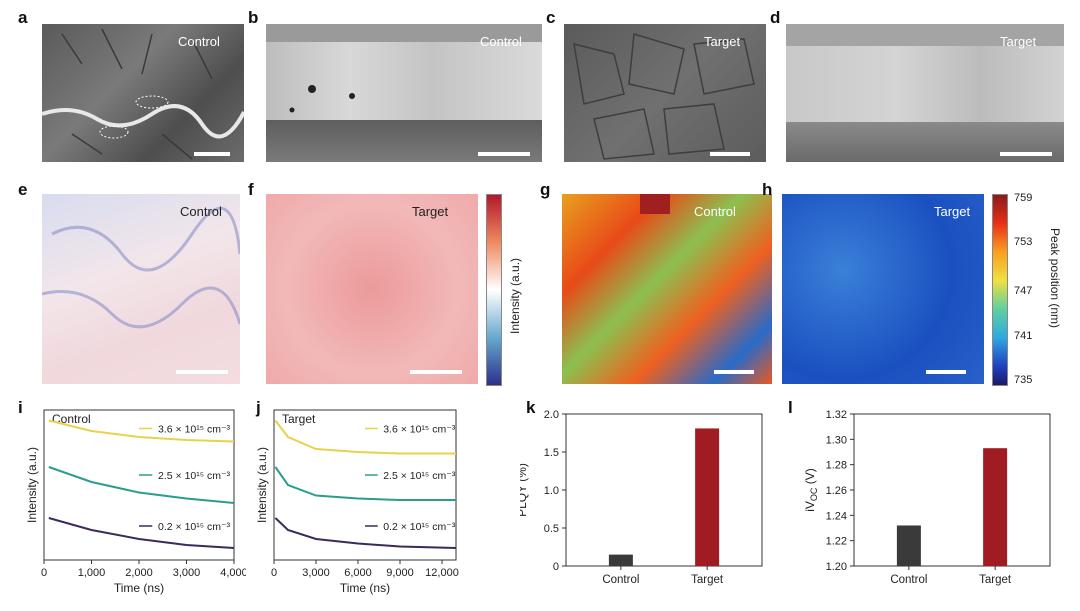 This screenshot has height=611, width=1080. Describe the element at coordinates (836, 491) in the screenshot. I see `y-tick-label: 1.26` at that location.